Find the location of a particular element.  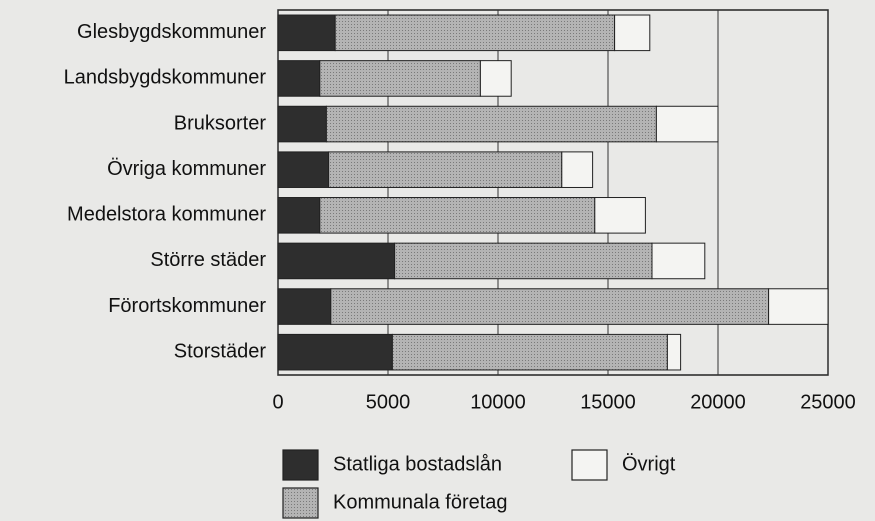

x-tick-label: 15000 is located at coordinates (608, 402).